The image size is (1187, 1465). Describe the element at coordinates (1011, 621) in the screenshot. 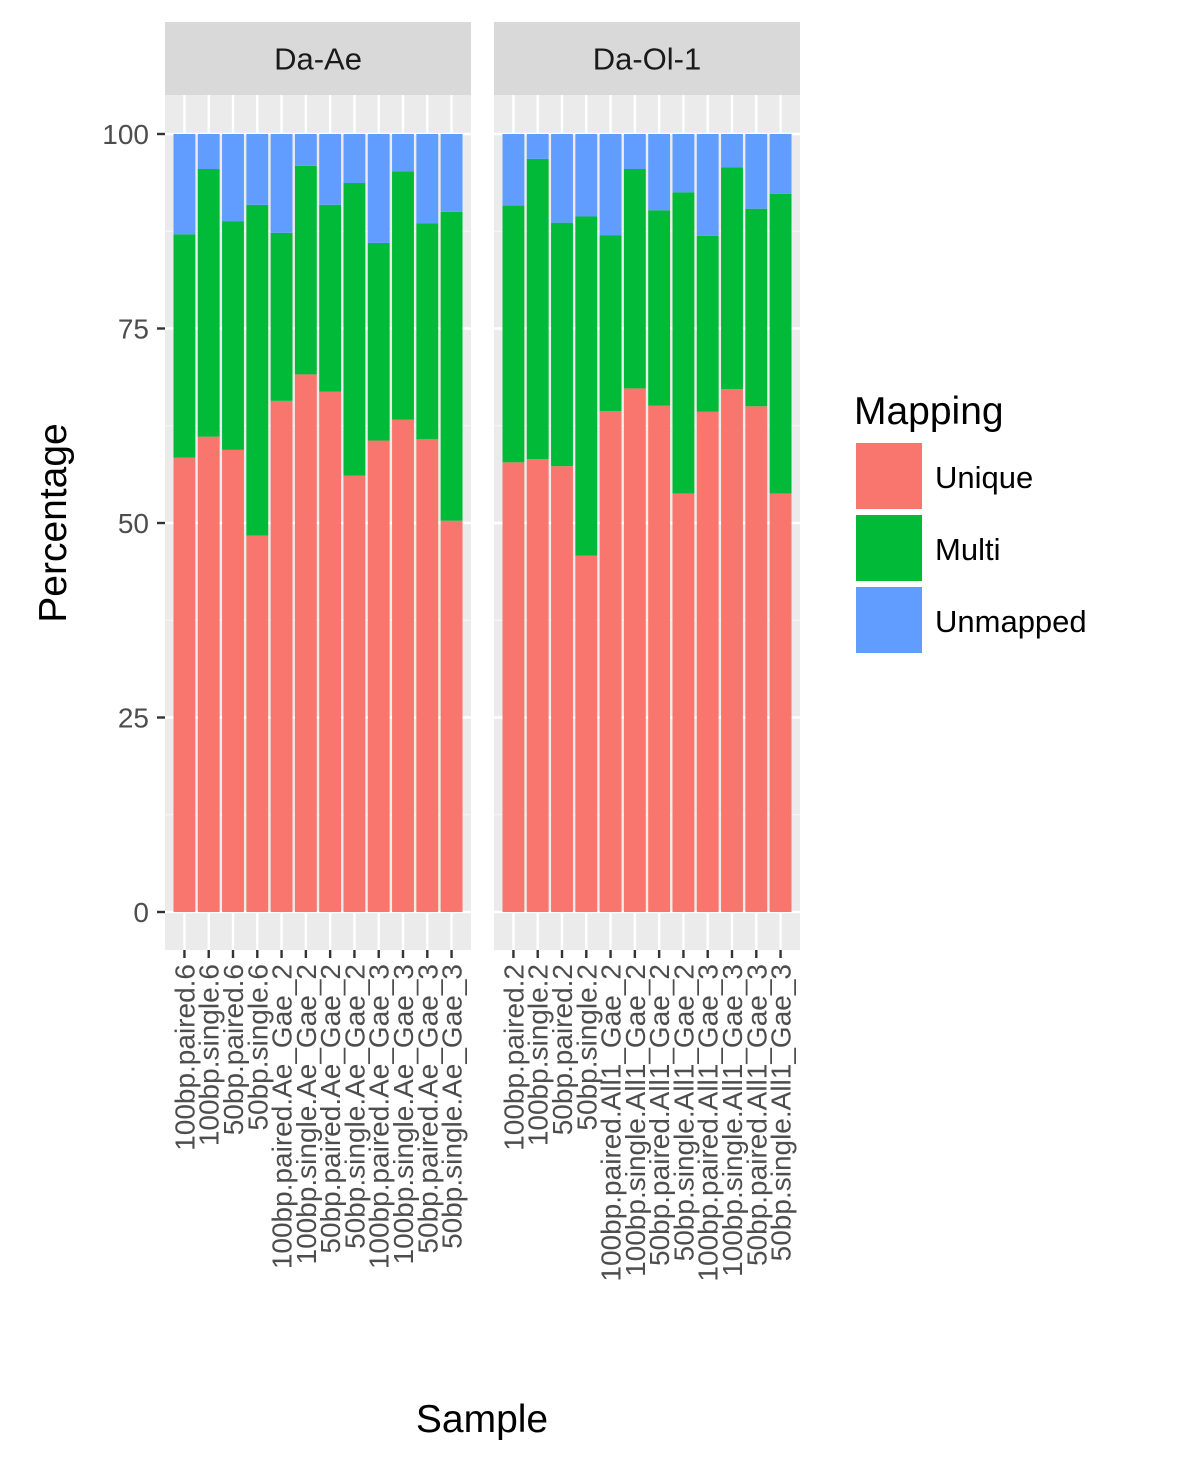

I see `legend-label: Unmapped` at that location.